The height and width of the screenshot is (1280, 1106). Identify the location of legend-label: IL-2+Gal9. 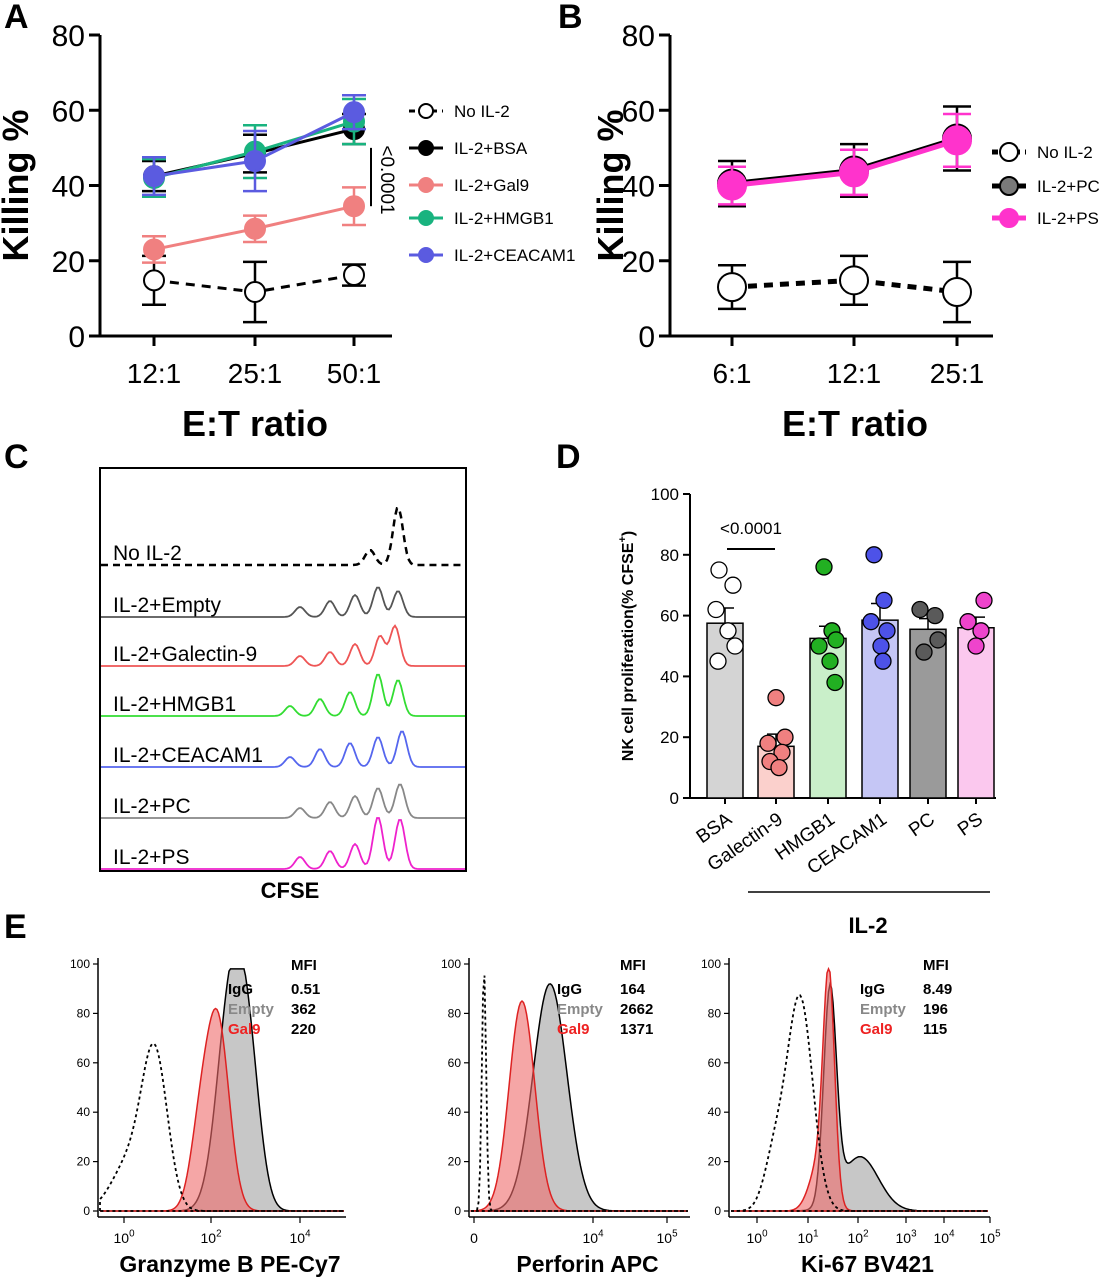
(491, 185).